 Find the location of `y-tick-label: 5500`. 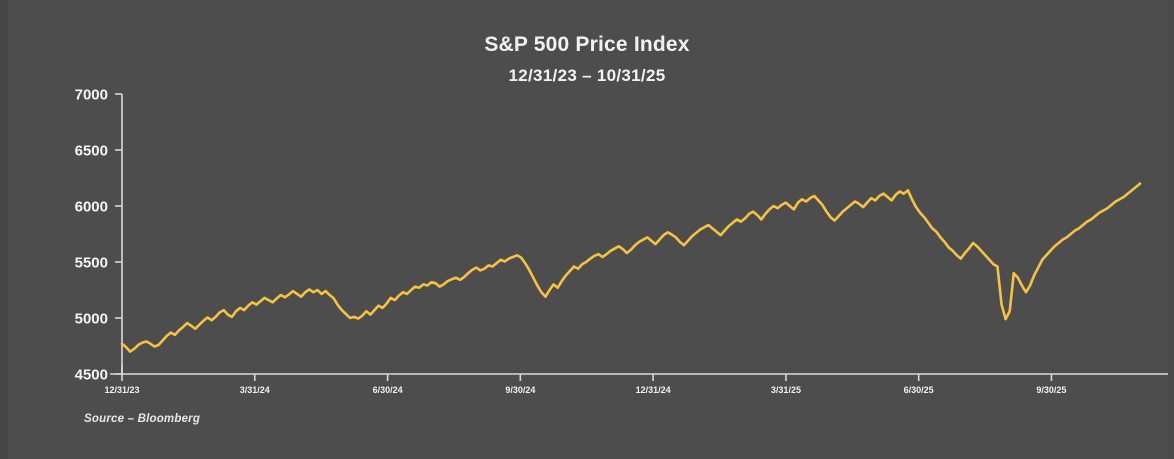

y-tick-label: 5500 is located at coordinates (91, 263).